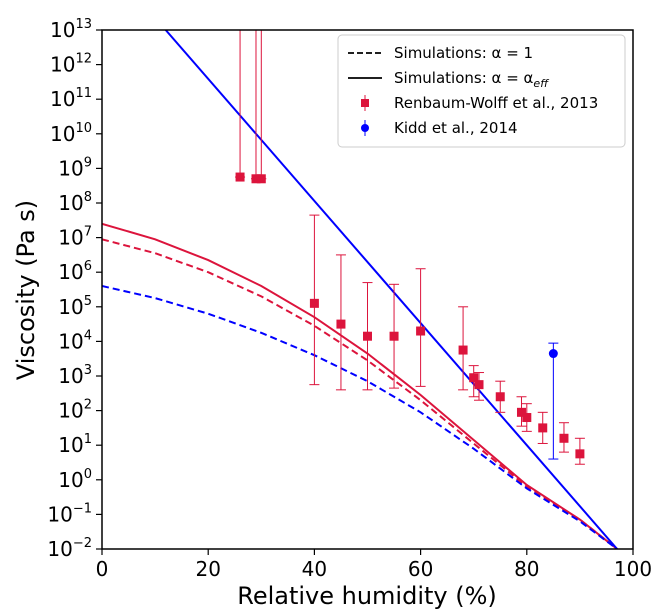 This screenshot has height=610, width=659. I want to click on x-axis-label: Relative humidity (%), so click(367, 596).